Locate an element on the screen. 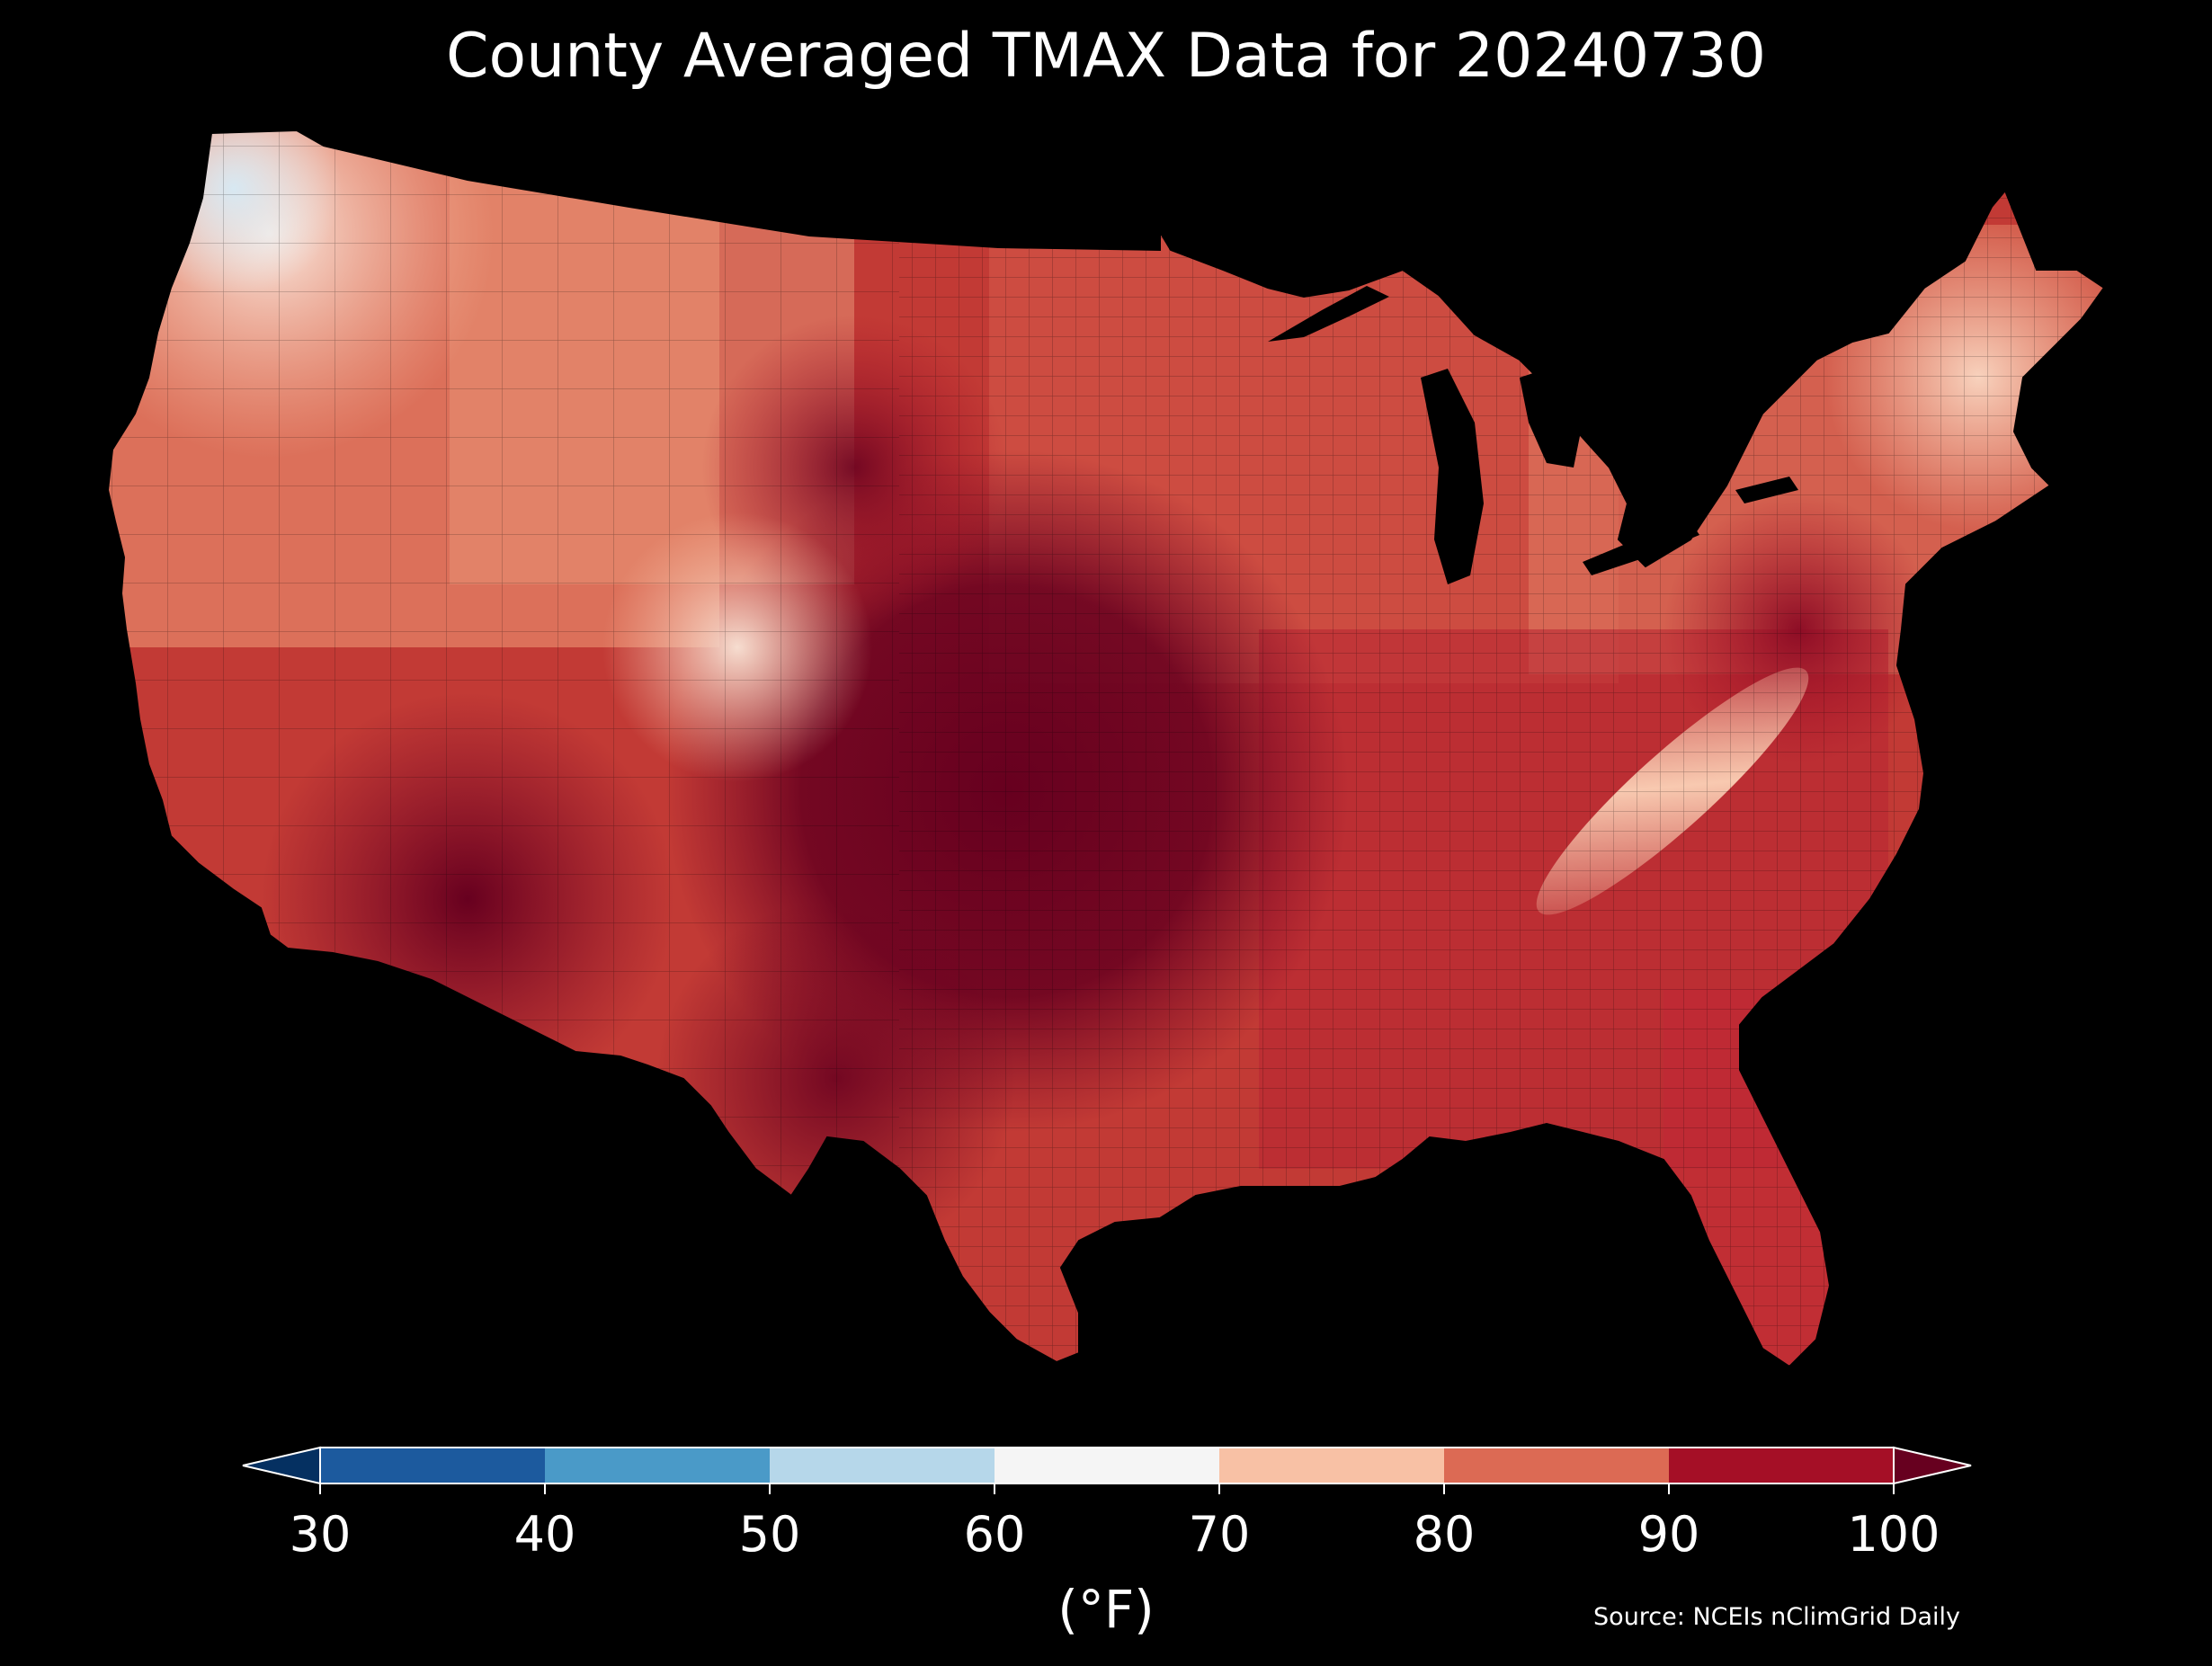 The width and height of the screenshot is (2212, 1666). colorbar-tick-label: 40 is located at coordinates (544, 1535).